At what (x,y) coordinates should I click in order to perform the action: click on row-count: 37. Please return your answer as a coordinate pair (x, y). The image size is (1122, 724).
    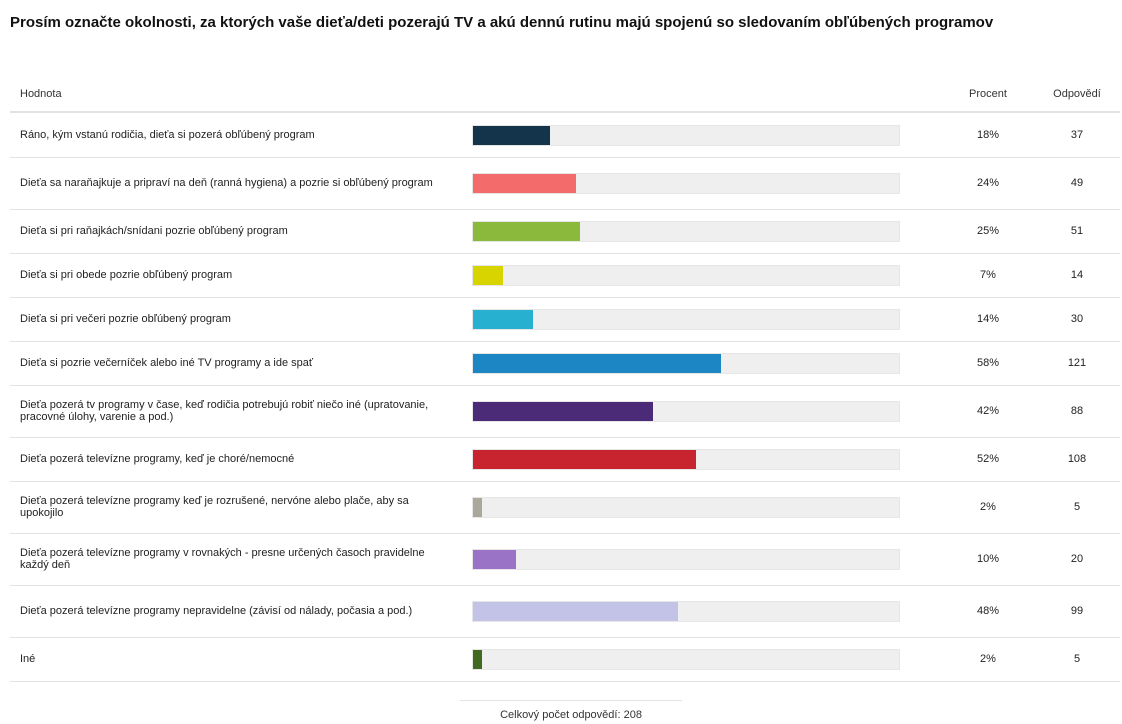
    Looking at the image, I should click on (1077, 135).